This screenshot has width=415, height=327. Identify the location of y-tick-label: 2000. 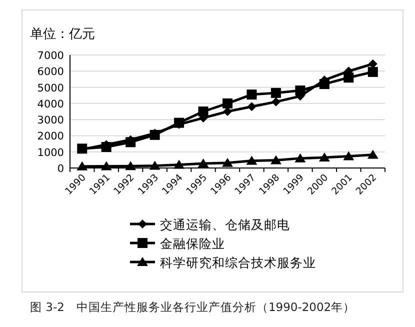
(50, 136).